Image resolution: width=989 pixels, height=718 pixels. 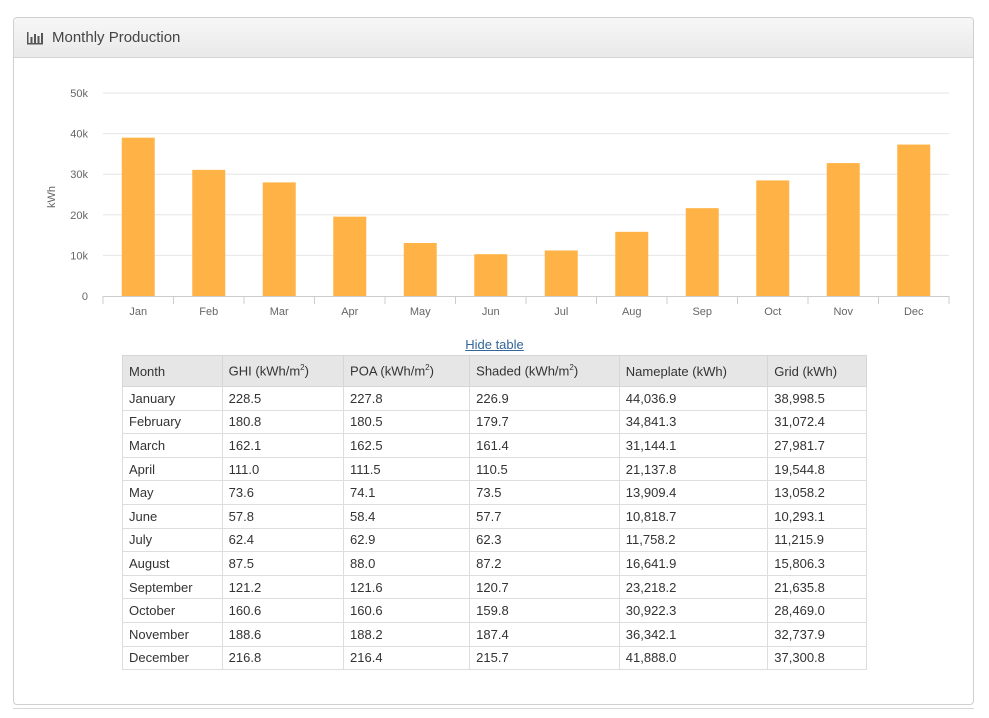 What do you see at coordinates (817, 492) in the screenshot?
I see `table-cell: 13,058.2` at bounding box center [817, 492].